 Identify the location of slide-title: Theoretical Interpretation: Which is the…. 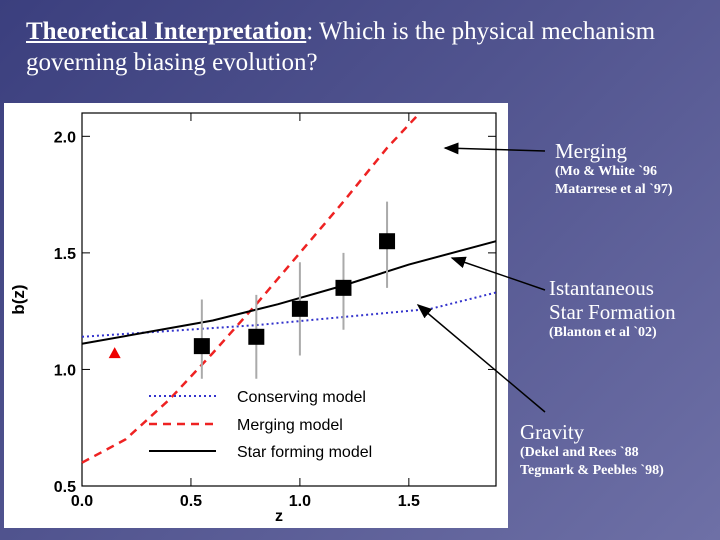
(366, 47).